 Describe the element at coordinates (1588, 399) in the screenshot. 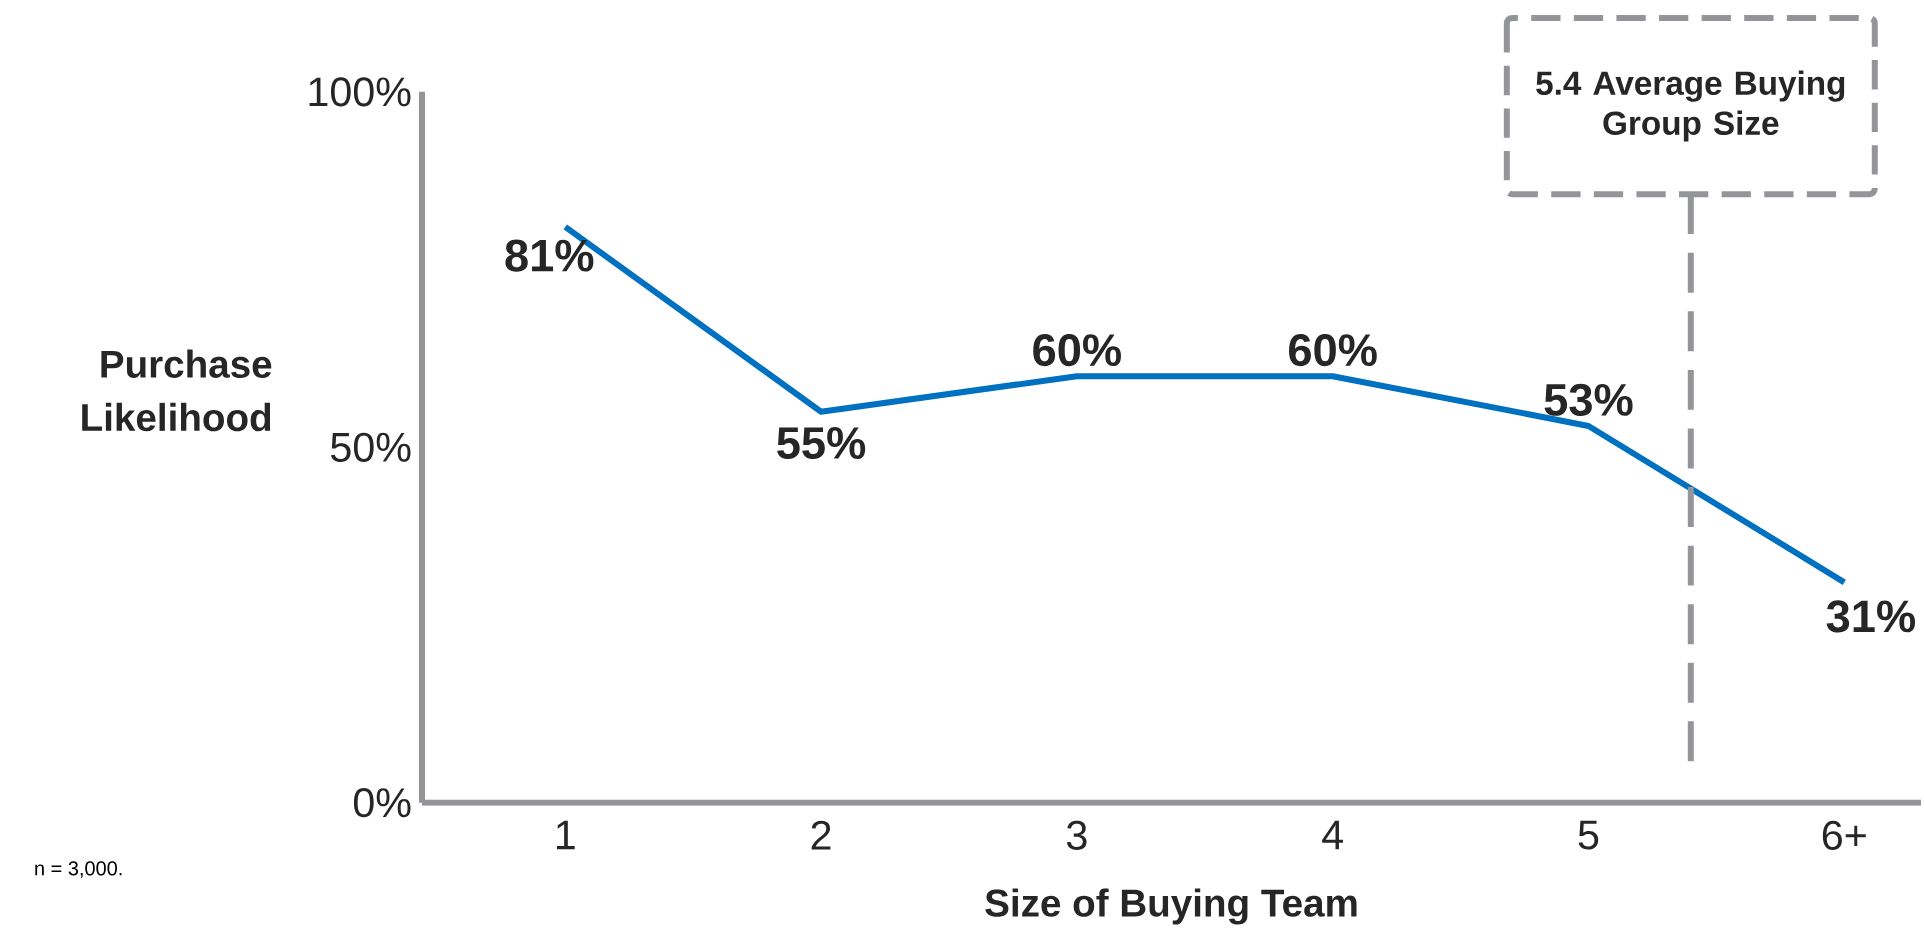

I see `data-label: 53%` at that location.